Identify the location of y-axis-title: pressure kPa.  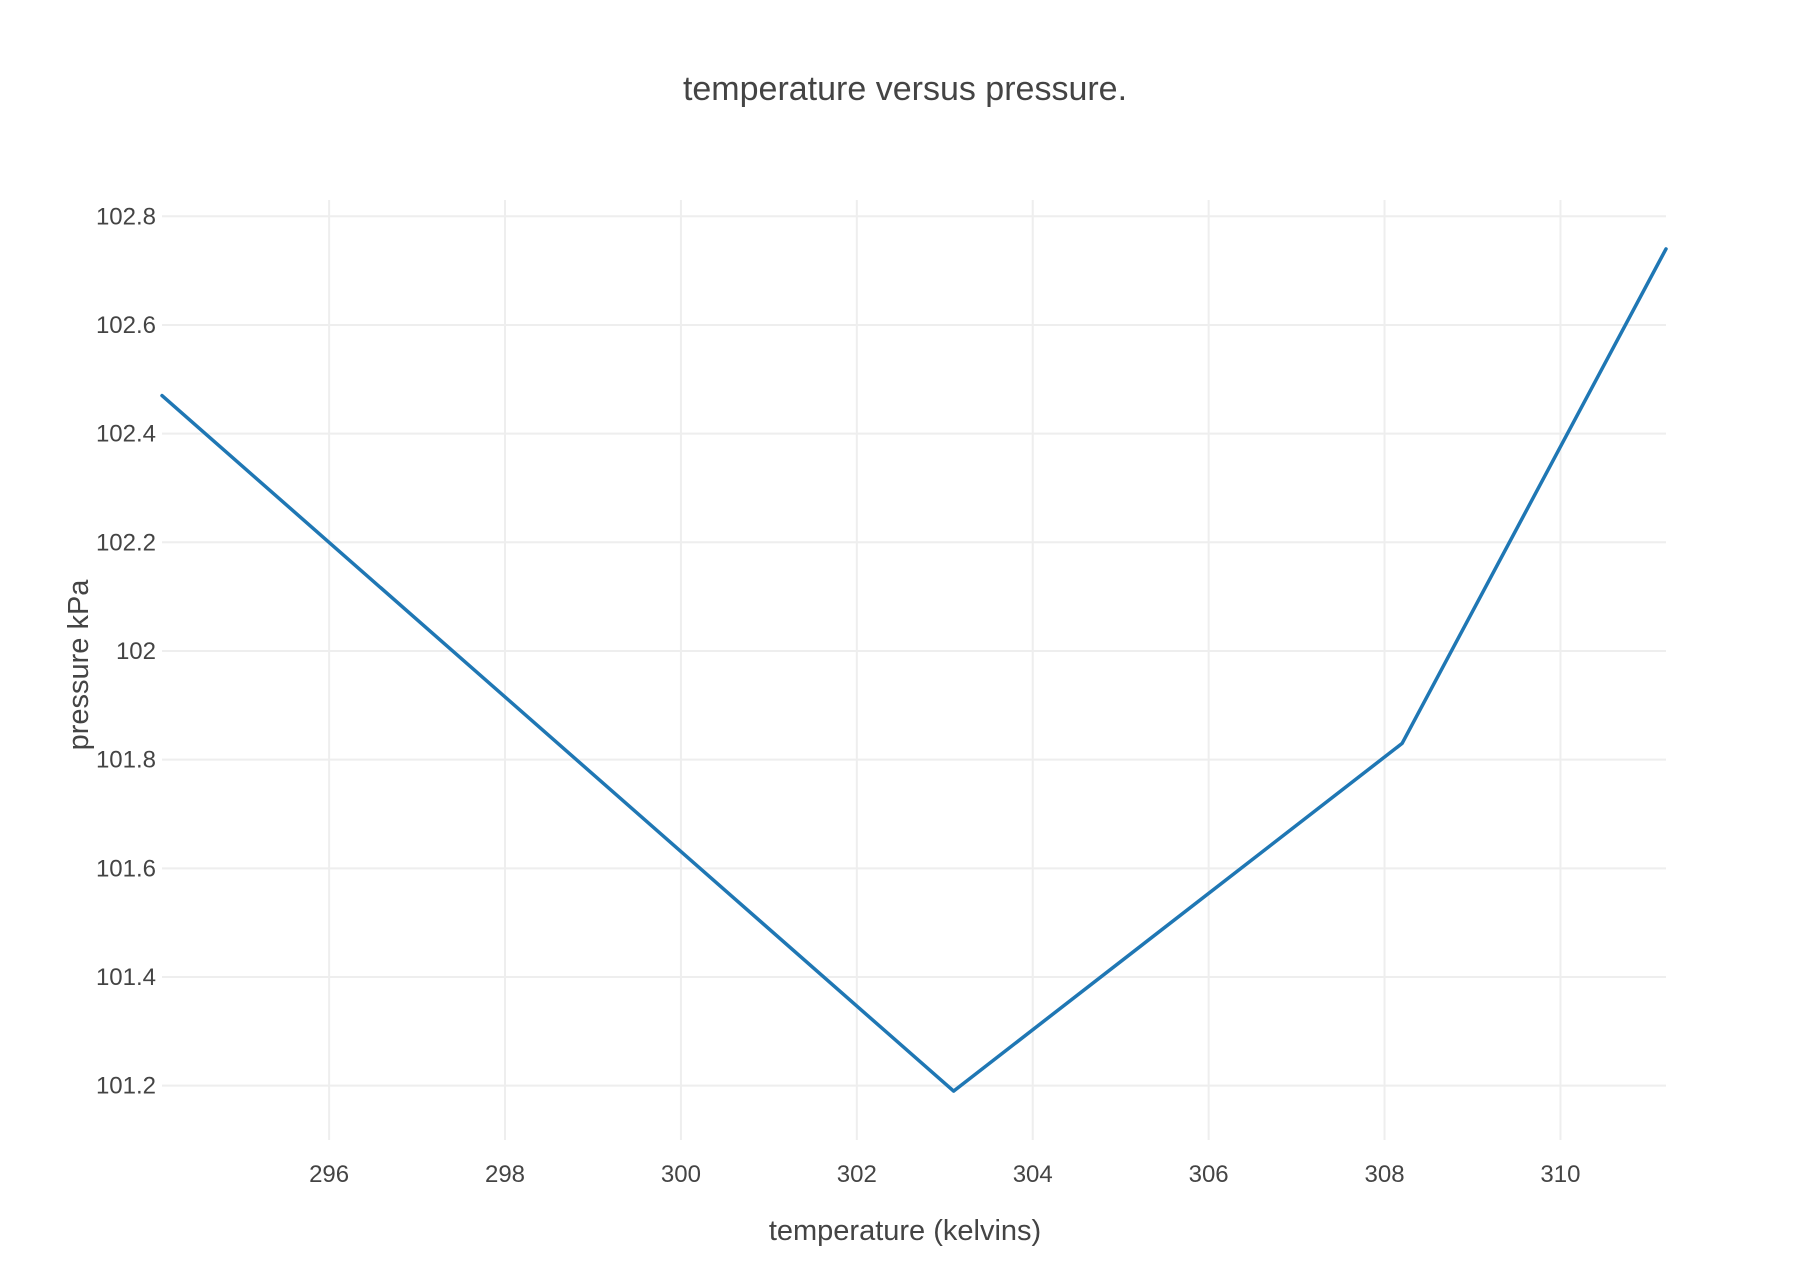
(79, 665).